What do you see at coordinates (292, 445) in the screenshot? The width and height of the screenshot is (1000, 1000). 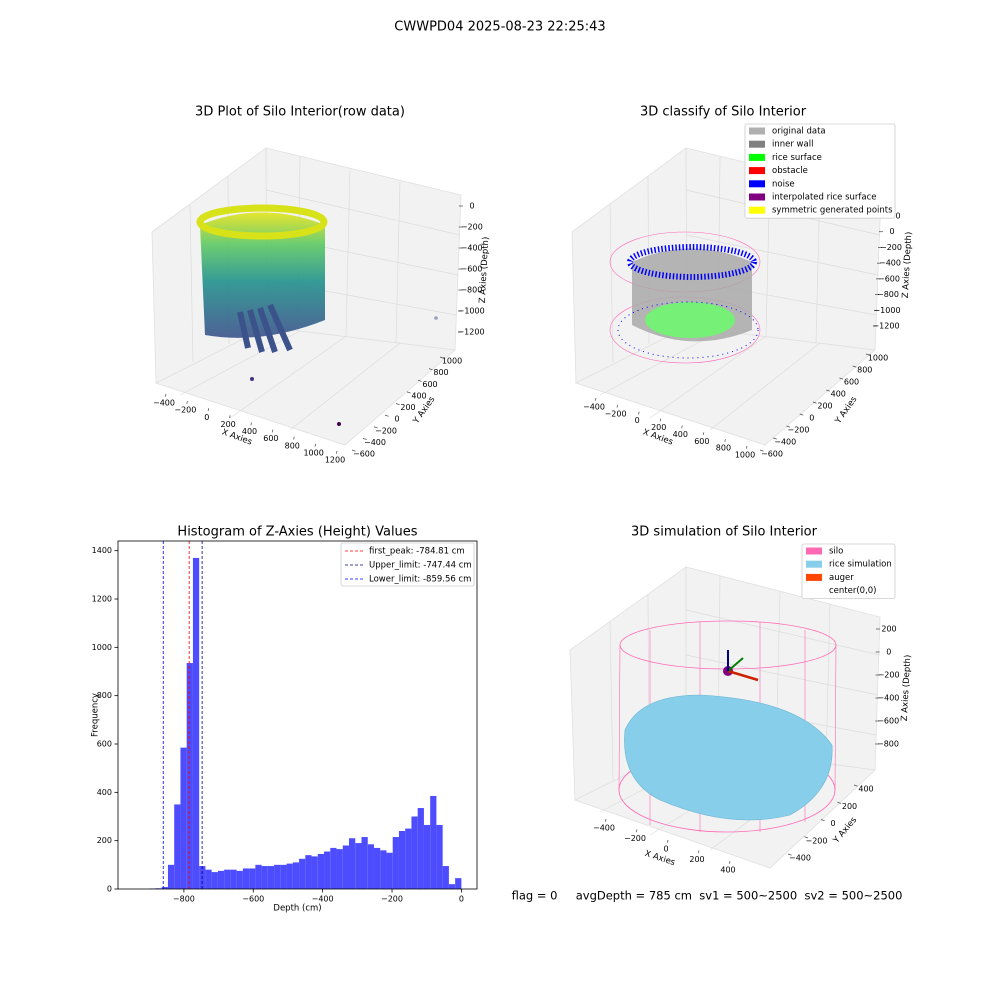 I see `x-tick-label: 800` at bounding box center [292, 445].